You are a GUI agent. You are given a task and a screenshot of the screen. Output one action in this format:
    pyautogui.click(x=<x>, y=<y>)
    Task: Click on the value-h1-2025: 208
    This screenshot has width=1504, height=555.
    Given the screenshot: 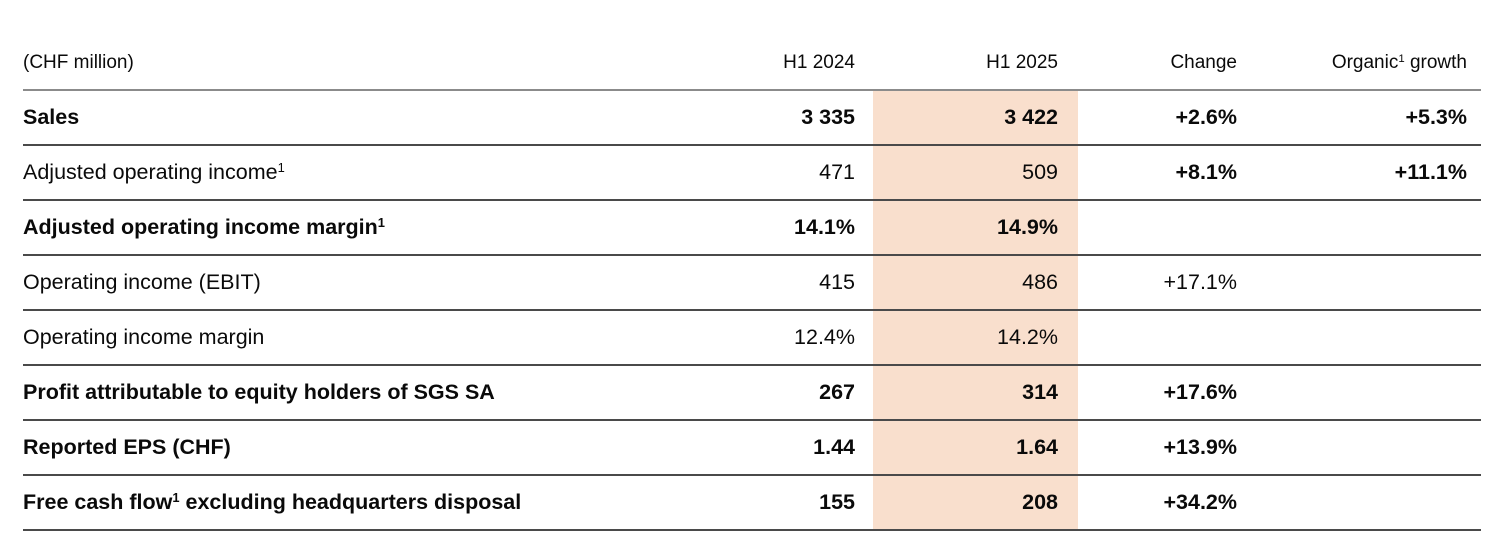 What is the action you would take?
    pyautogui.click(x=975, y=503)
    